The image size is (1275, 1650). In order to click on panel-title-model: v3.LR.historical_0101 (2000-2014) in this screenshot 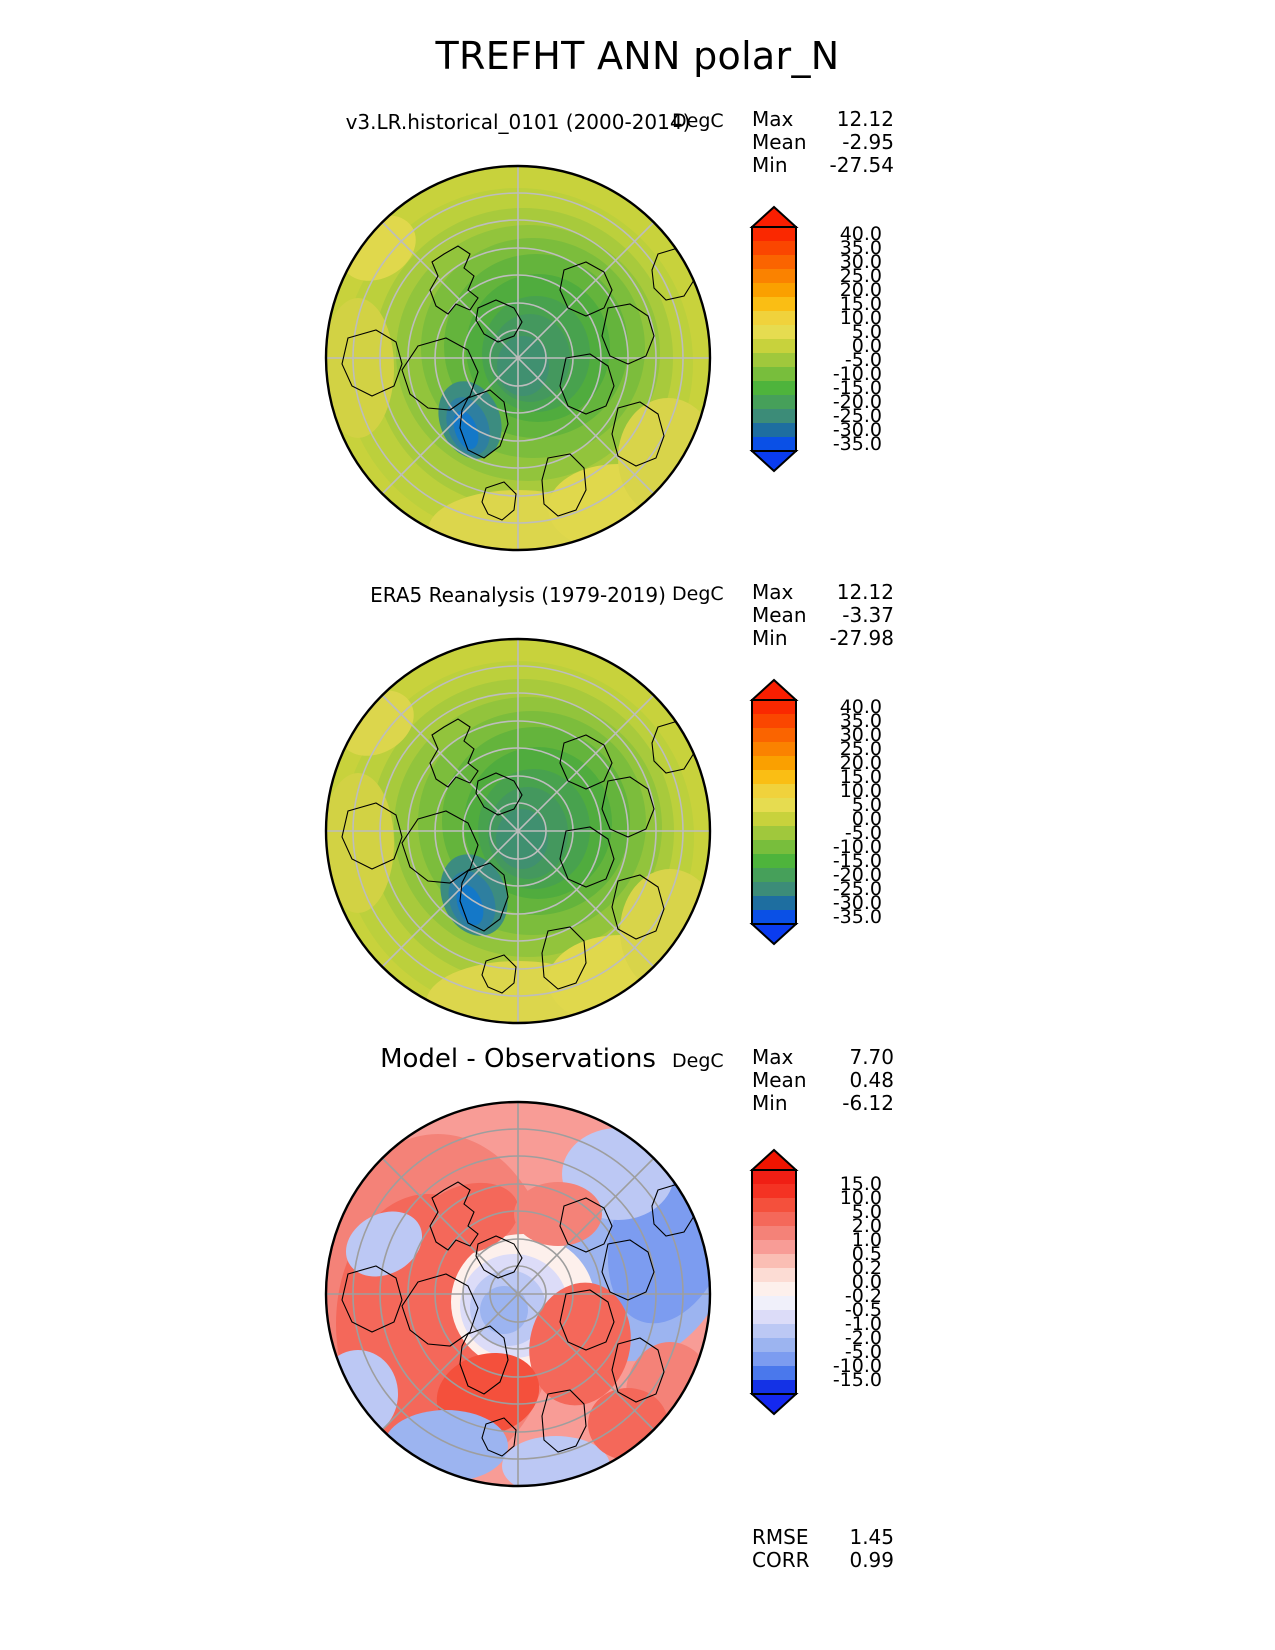, I will do `click(518, 122)`.